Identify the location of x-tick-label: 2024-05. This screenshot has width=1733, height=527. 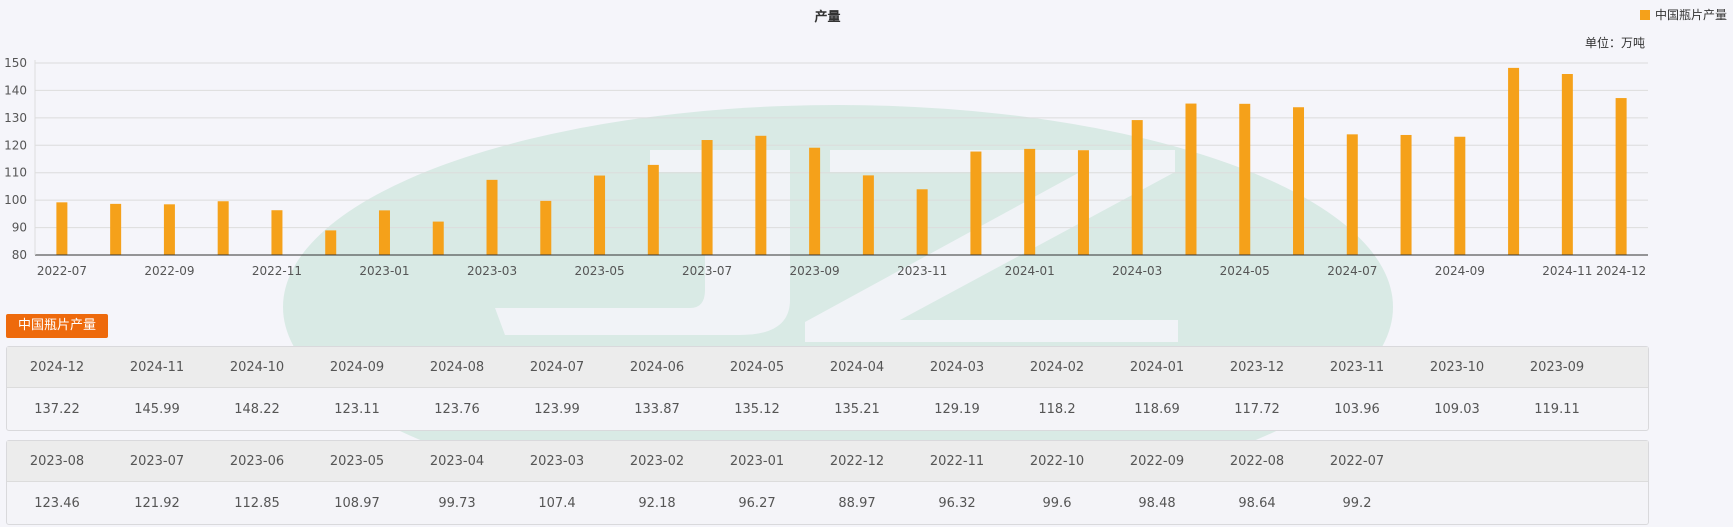
(1245, 271).